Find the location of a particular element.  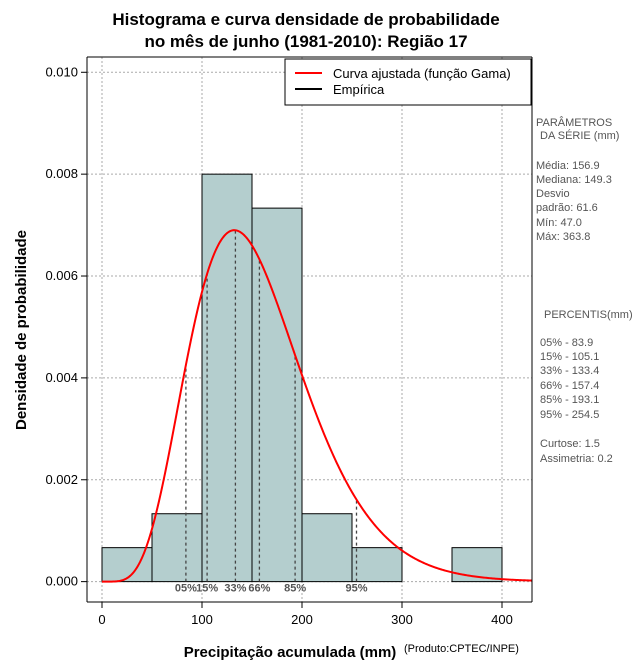

percentile-label-33%: 33% is located at coordinates (235, 589).